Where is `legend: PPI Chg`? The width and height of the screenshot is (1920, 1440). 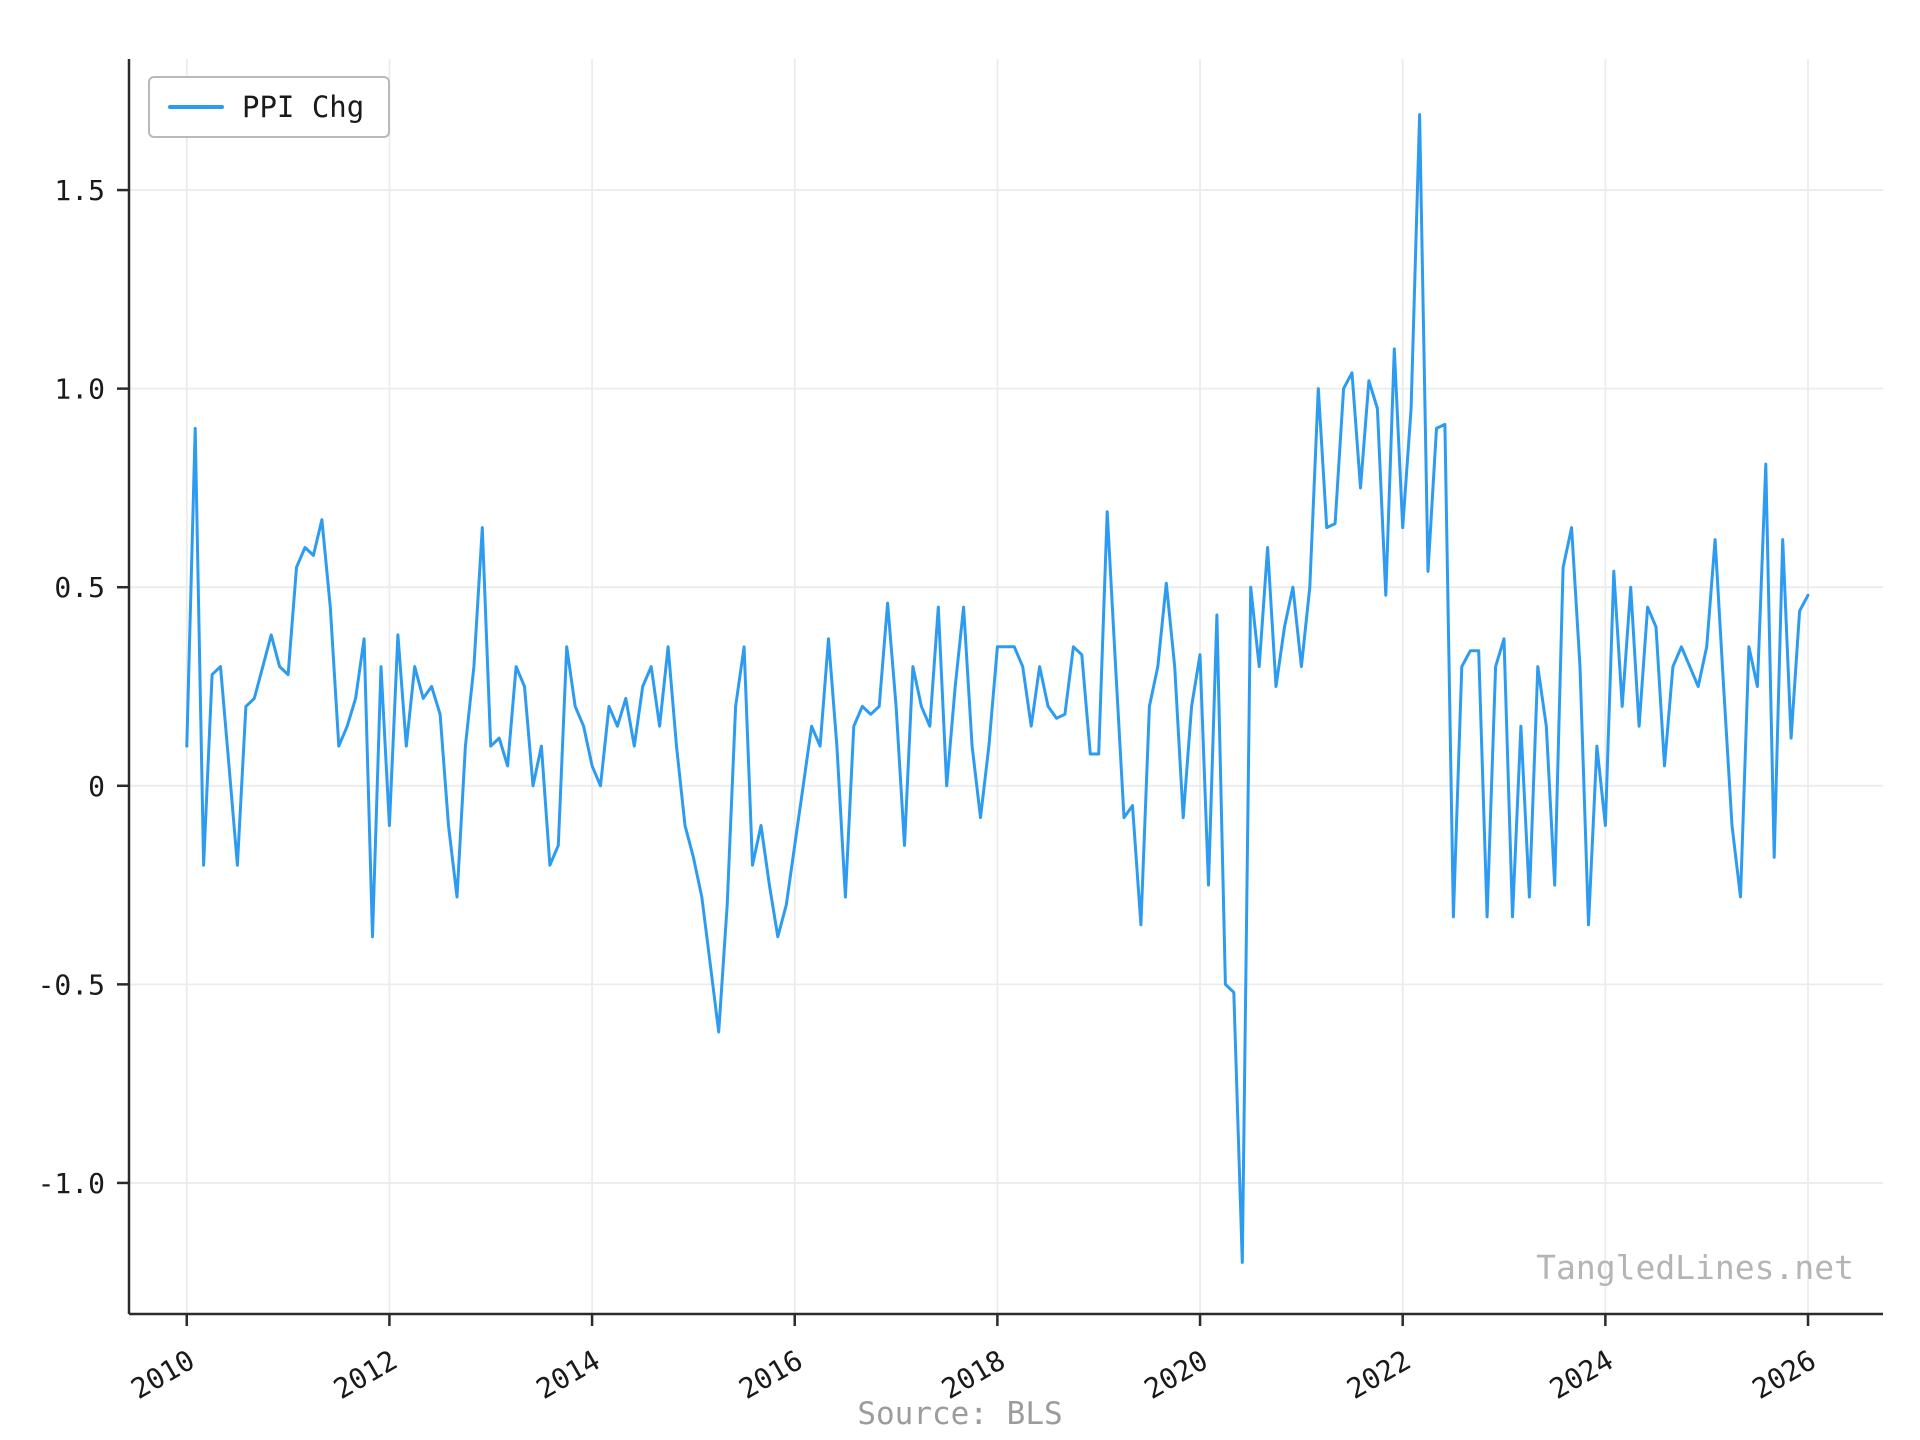 legend: PPI Chg is located at coordinates (269, 107).